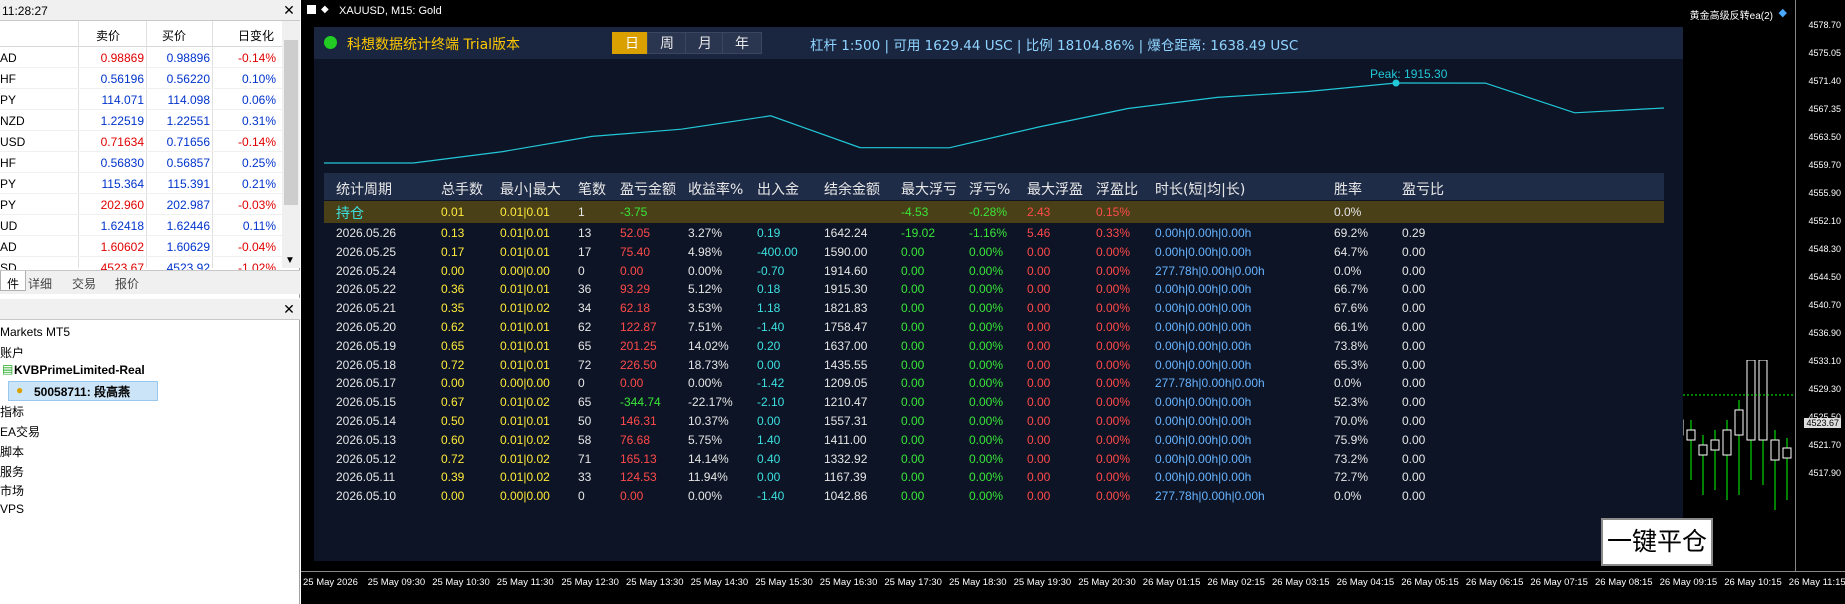  What do you see at coordinates (667, 43) in the screenshot?
I see `period-week-button: 周` at bounding box center [667, 43].